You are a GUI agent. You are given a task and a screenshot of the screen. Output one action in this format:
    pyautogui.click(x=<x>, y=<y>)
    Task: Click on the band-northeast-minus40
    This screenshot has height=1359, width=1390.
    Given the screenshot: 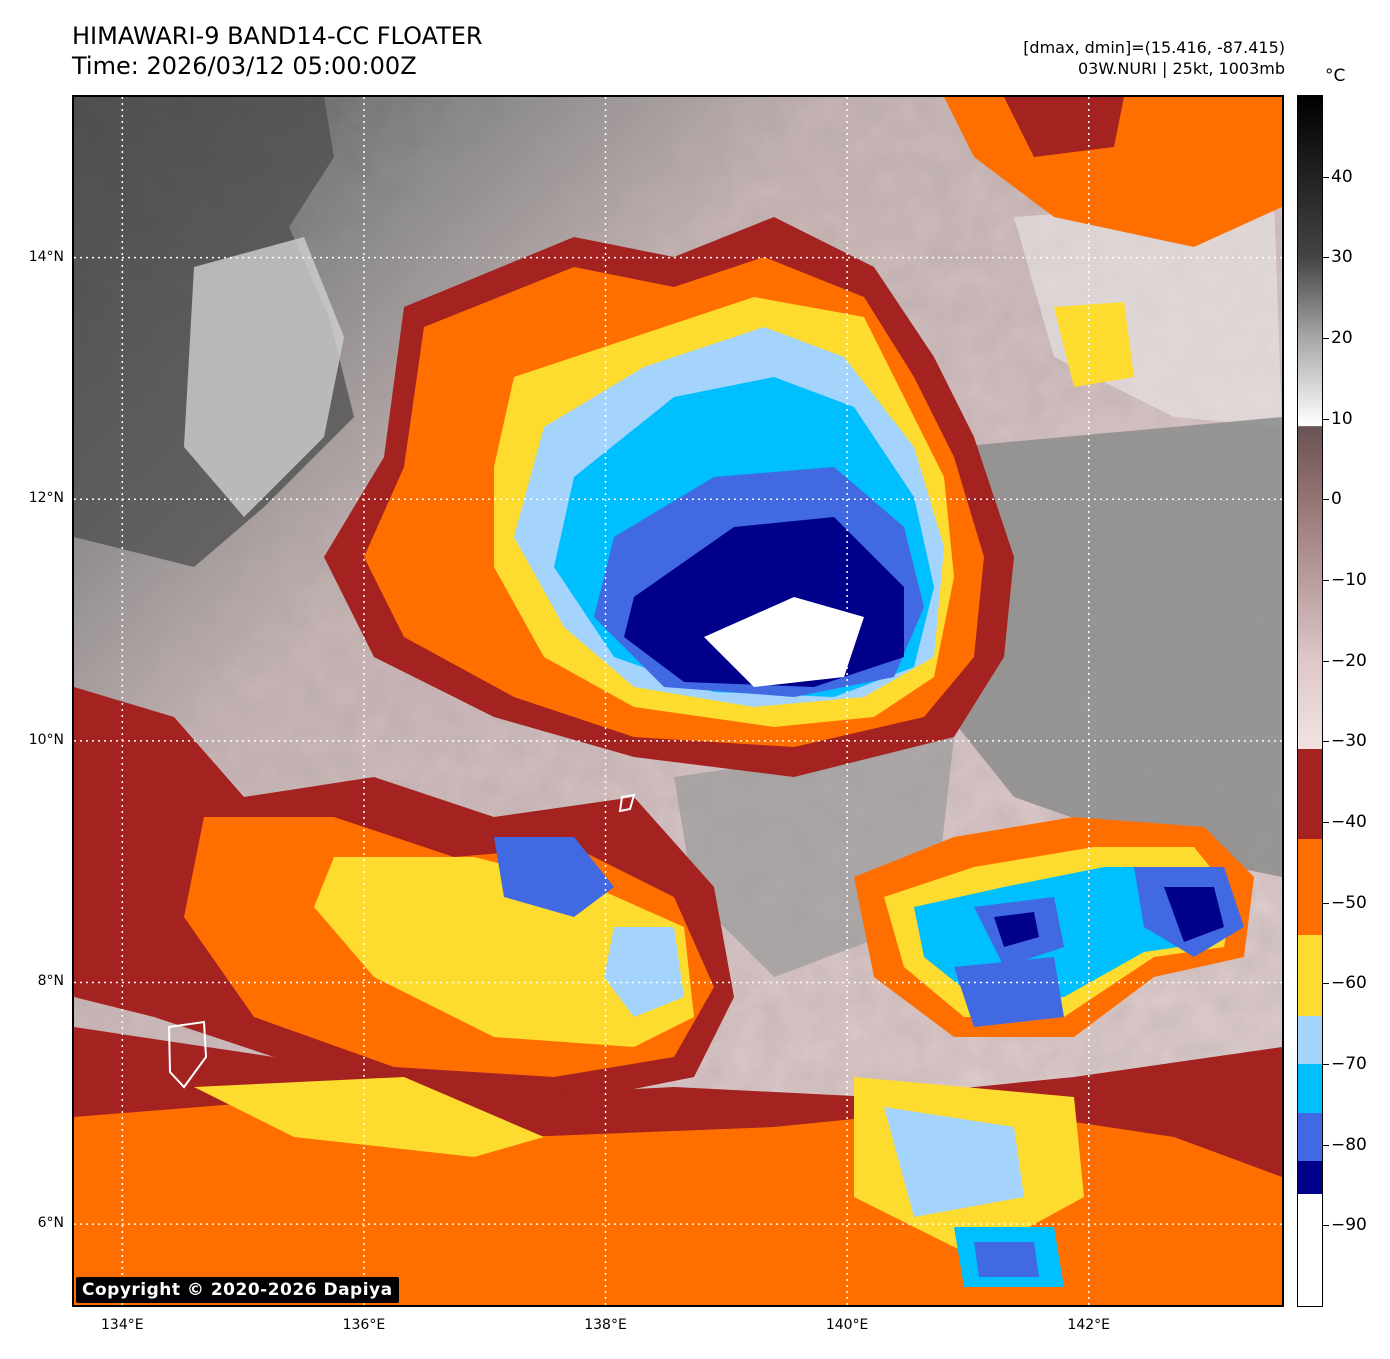 What is the action you would take?
    pyautogui.click(x=1064, y=127)
    